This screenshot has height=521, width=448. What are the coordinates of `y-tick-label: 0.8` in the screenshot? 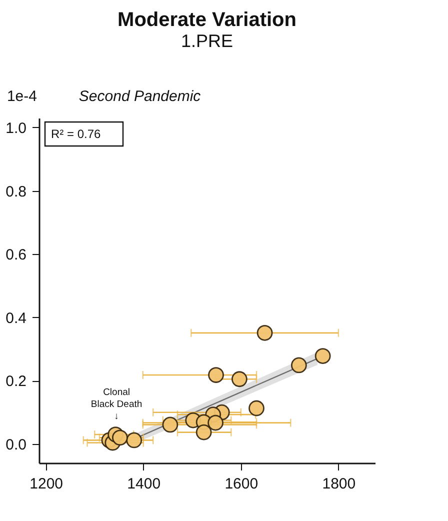 It's located at (16, 191).